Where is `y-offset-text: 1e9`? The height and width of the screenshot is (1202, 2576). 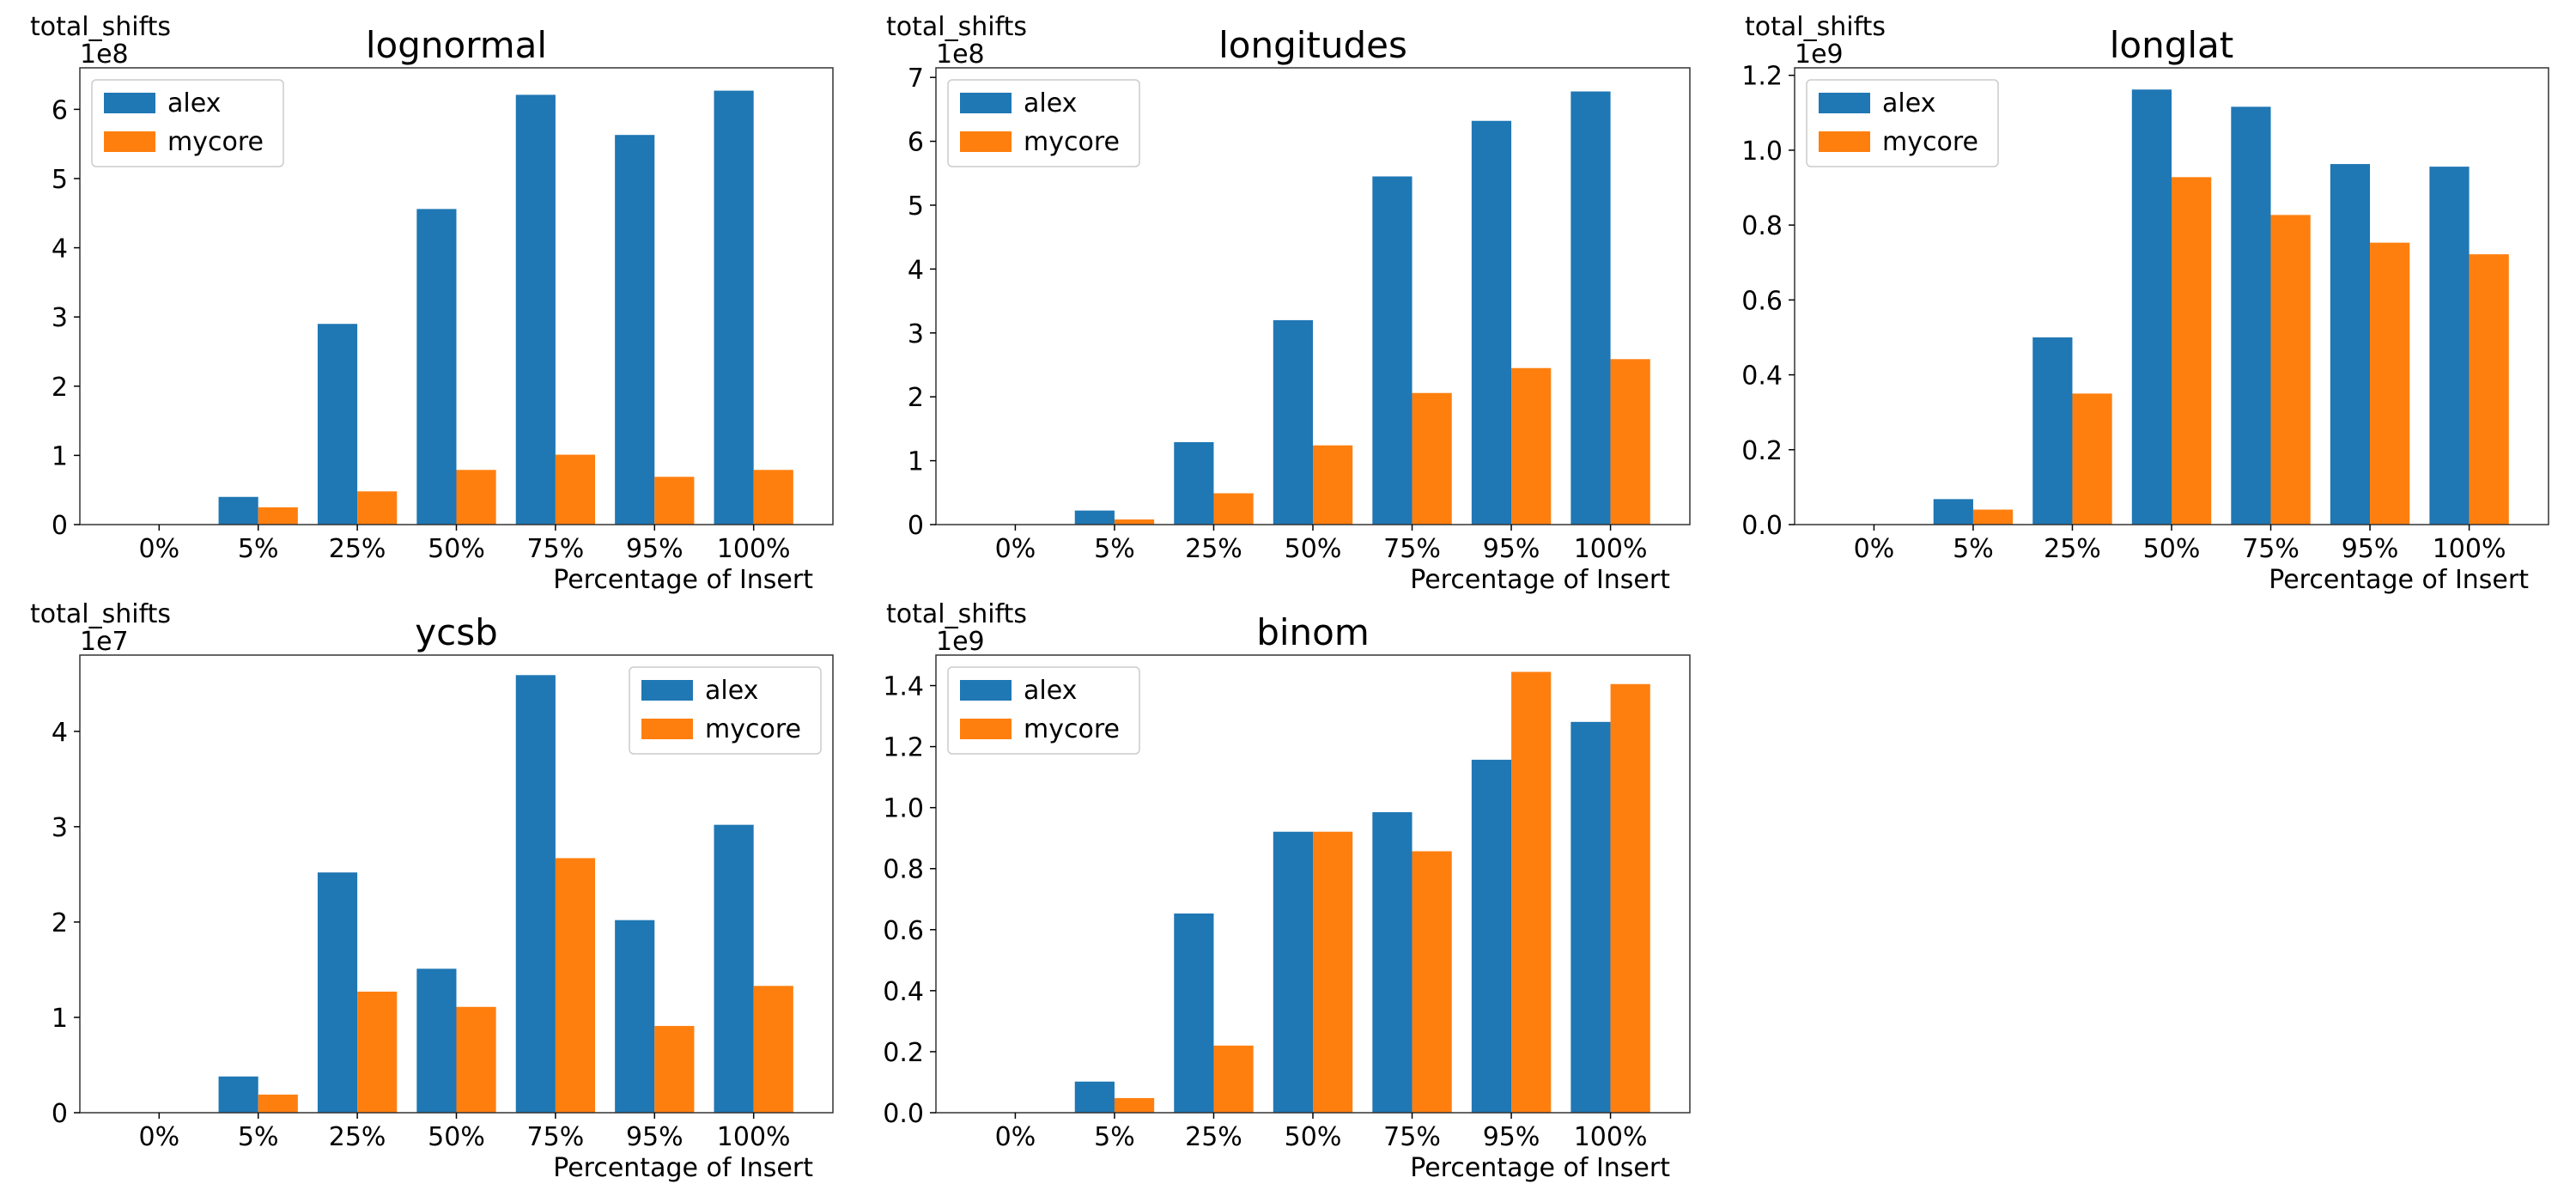 y-offset-text: 1e9 is located at coordinates (1820, 54).